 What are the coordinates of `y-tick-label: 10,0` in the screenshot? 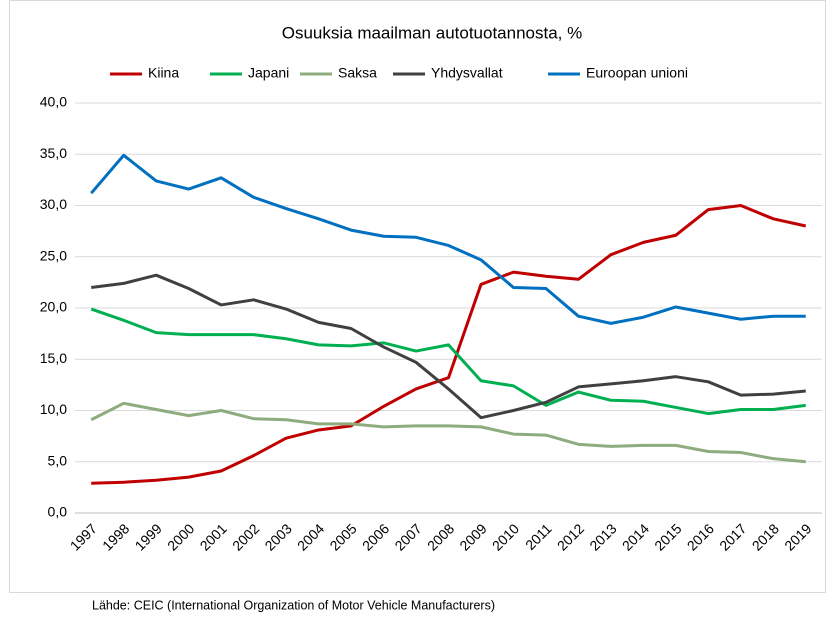 It's located at (53, 409).